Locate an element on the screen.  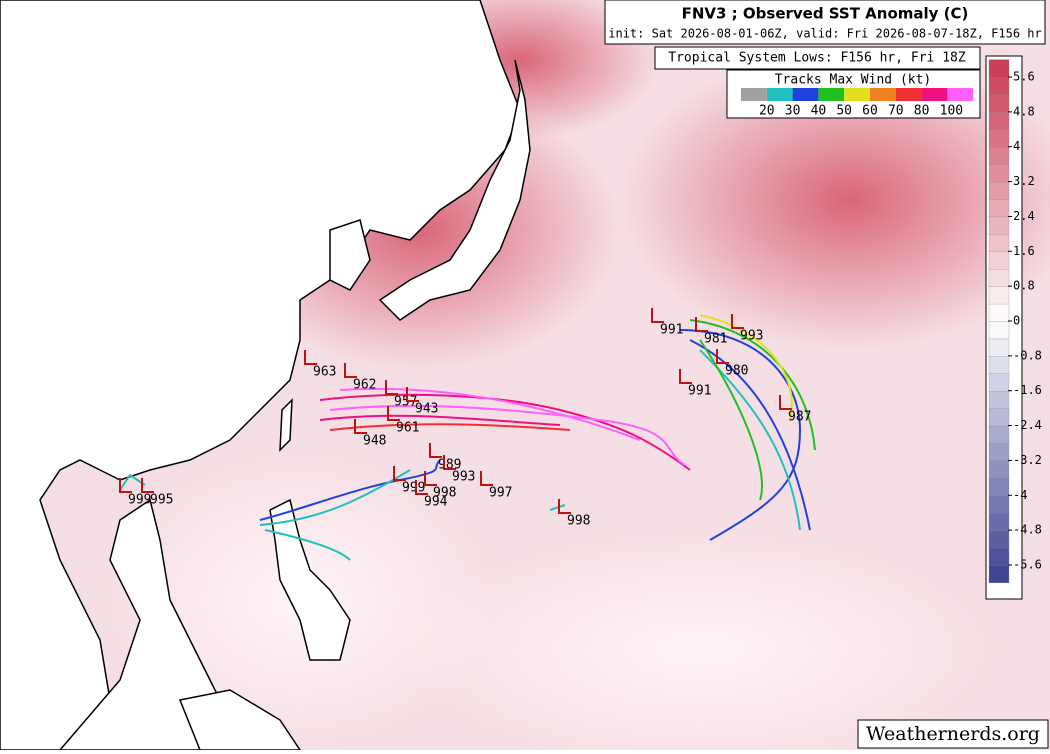
colorbar-tick-label: 4 is located at coordinates (1016, 146).